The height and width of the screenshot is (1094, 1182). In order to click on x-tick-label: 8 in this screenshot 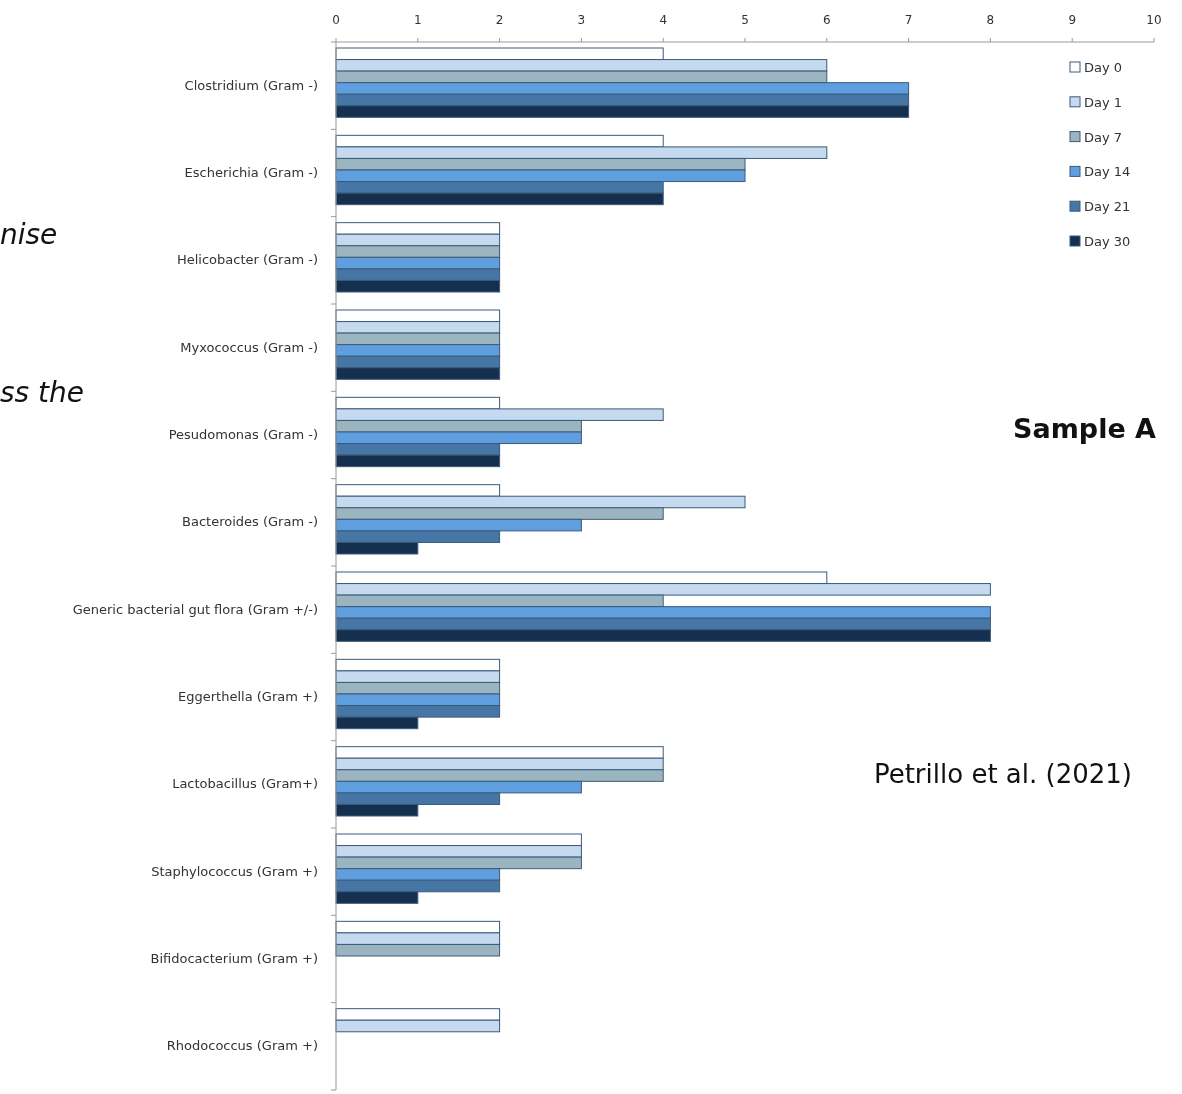, I will do `click(990, 20)`.